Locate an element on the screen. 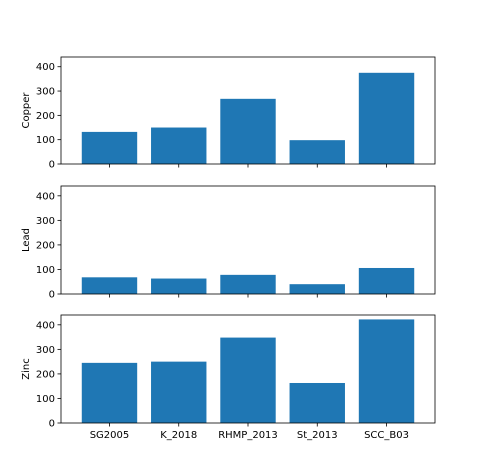 This screenshot has width=484, height=475. ylabel: Copper is located at coordinates (26, 110).